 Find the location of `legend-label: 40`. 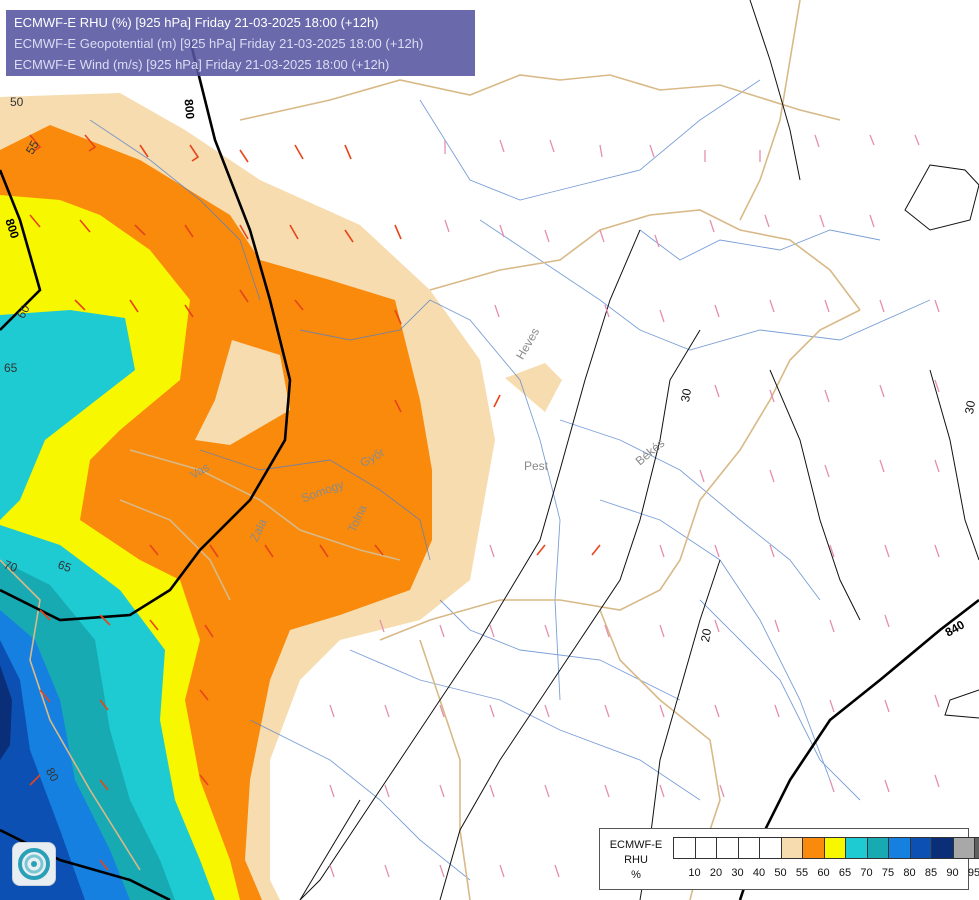

legend-label: 40 is located at coordinates (759, 873).